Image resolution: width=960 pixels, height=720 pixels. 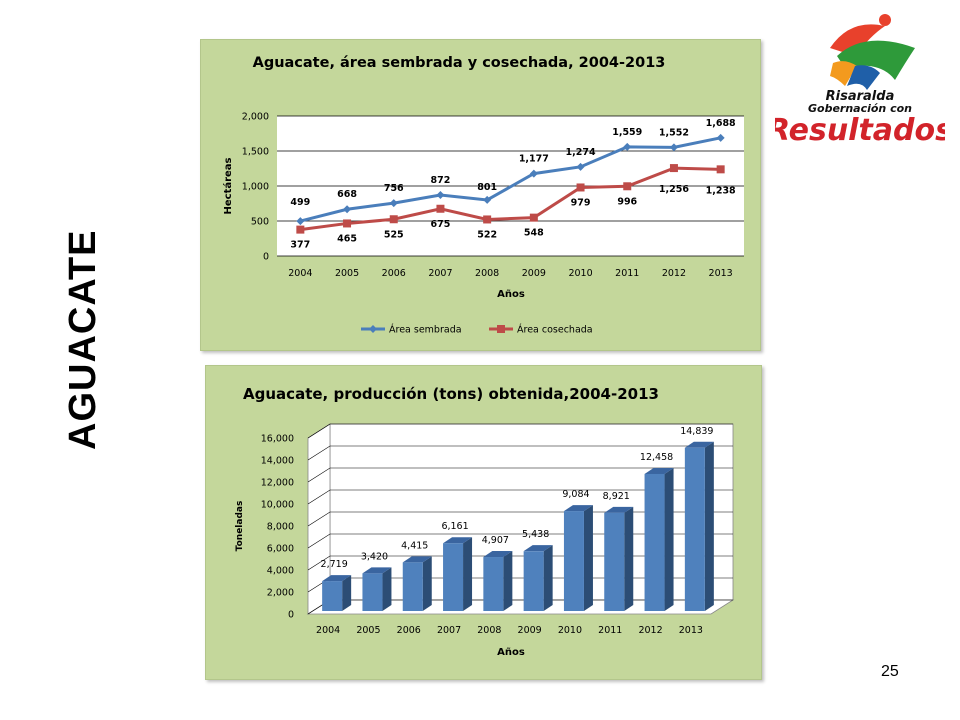 What do you see at coordinates (616, 496) in the screenshot?
I see `chart2-data-label: 8,921` at bounding box center [616, 496].